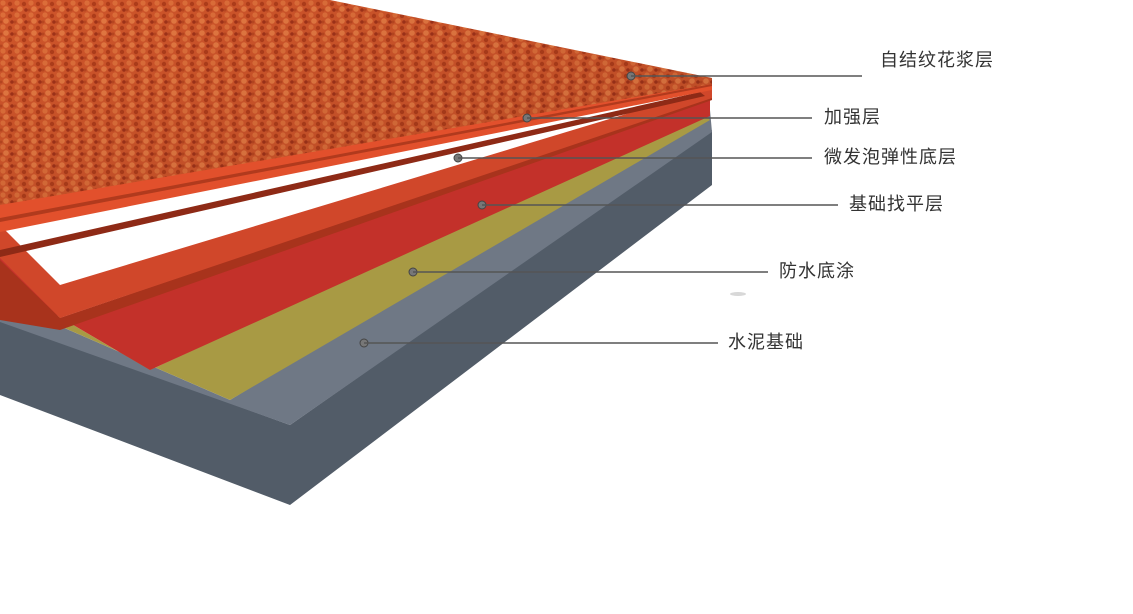  What do you see at coordinates (817, 271) in the screenshot?
I see `label-waterproof: 防水底涂` at bounding box center [817, 271].